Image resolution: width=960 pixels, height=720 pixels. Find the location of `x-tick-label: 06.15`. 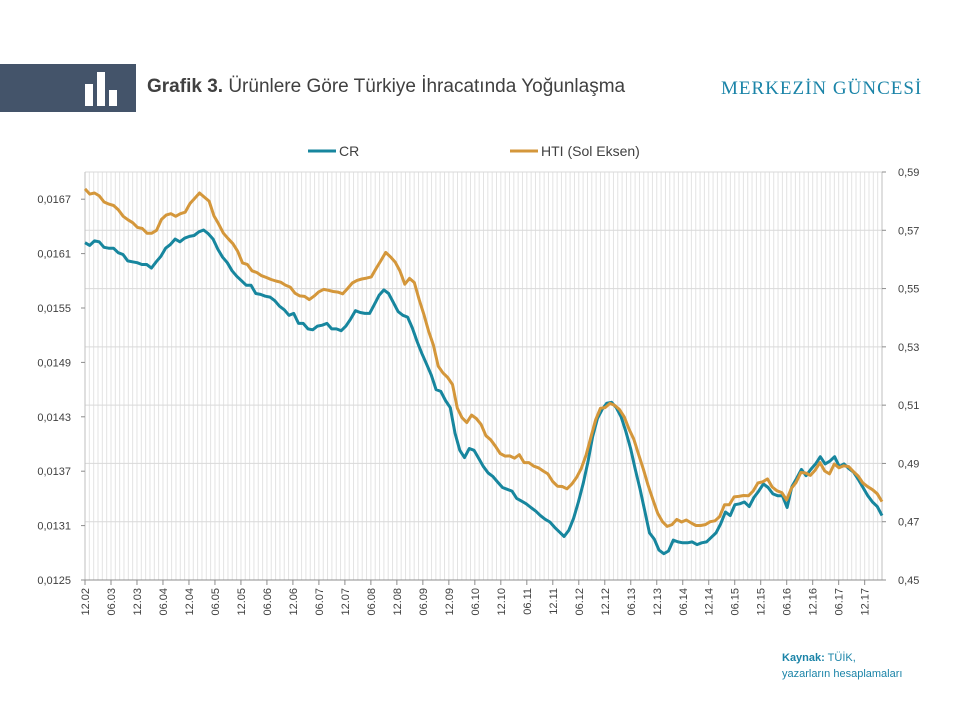

x-tick-label: 06.15 is located at coordinates (736, 602).